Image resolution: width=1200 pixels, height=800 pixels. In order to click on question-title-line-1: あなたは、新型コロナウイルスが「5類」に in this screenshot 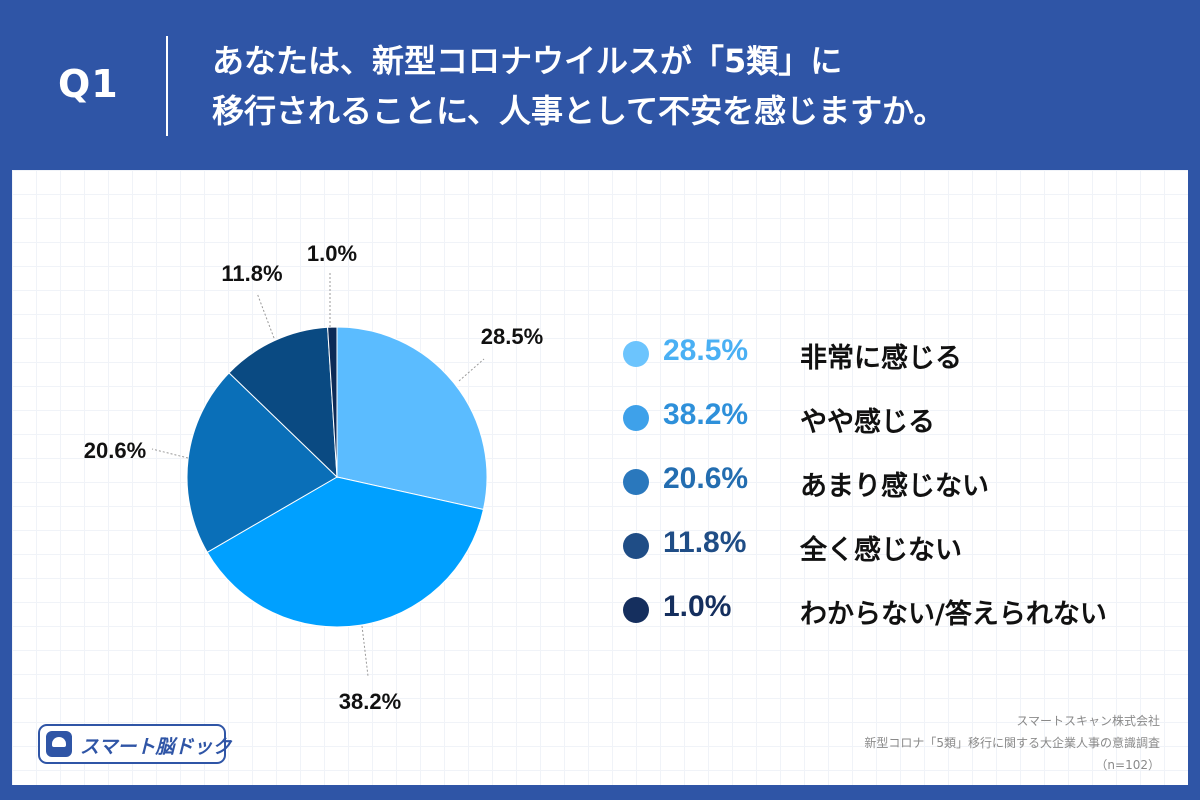, I will do `click(527, 61)`.